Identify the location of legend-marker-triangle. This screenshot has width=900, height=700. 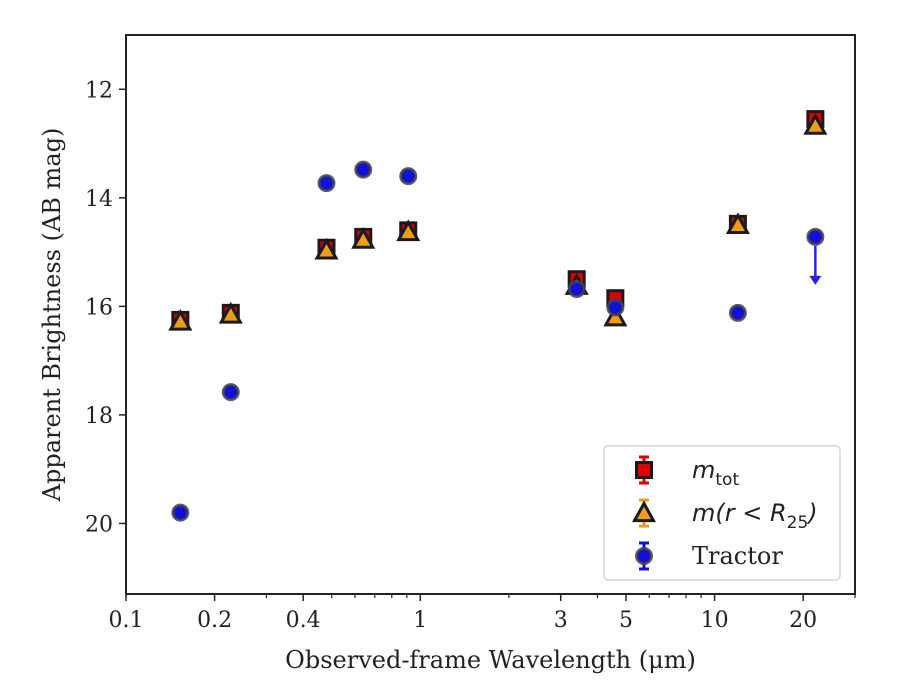
(644, 511).